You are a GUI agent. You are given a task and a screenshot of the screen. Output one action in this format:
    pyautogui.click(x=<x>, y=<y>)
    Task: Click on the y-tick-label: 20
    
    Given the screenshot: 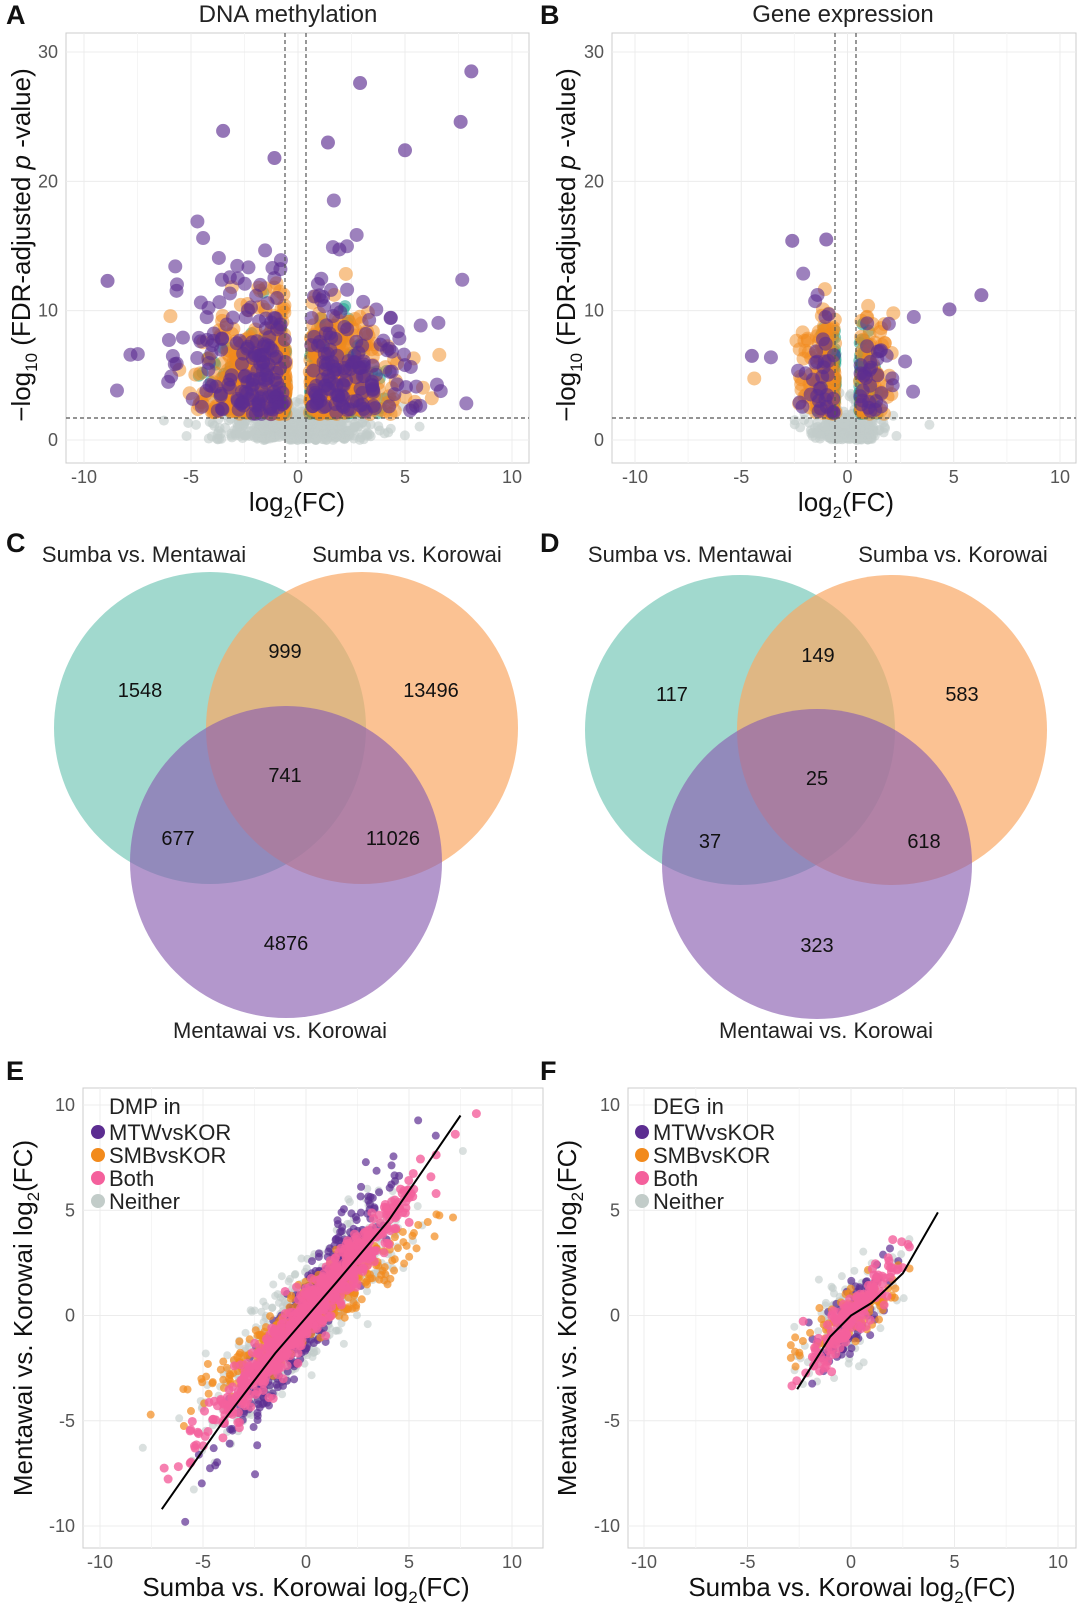 What is the action you would take?
    pyautogui.click(x=48, y=181)
    